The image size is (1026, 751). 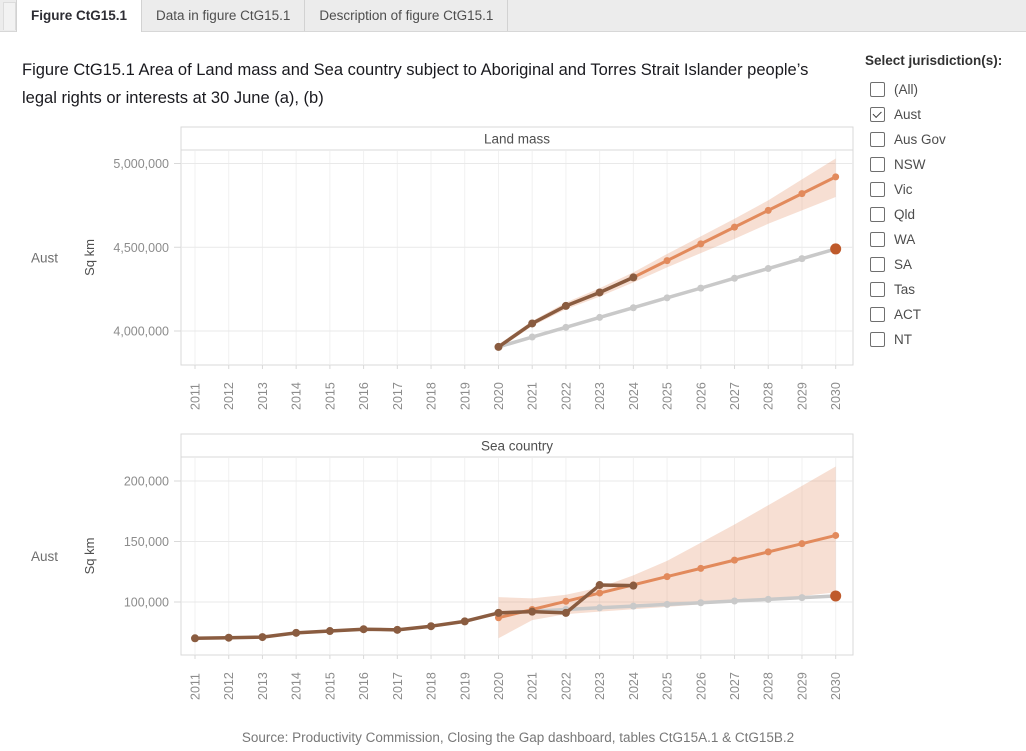 I want to click on checkbox-nt: NT, so click(x=944, y=339).